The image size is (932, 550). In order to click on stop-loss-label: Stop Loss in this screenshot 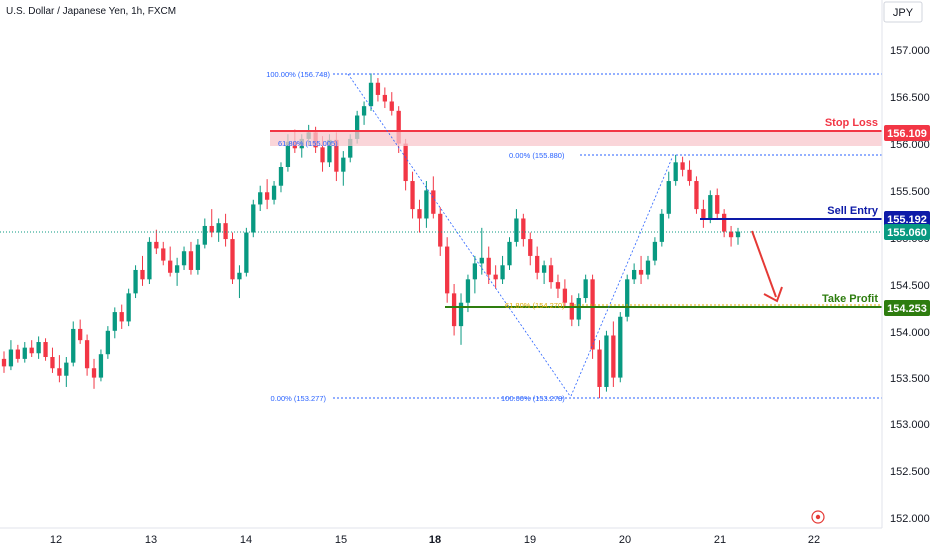, I will do `click(851, 123)`.